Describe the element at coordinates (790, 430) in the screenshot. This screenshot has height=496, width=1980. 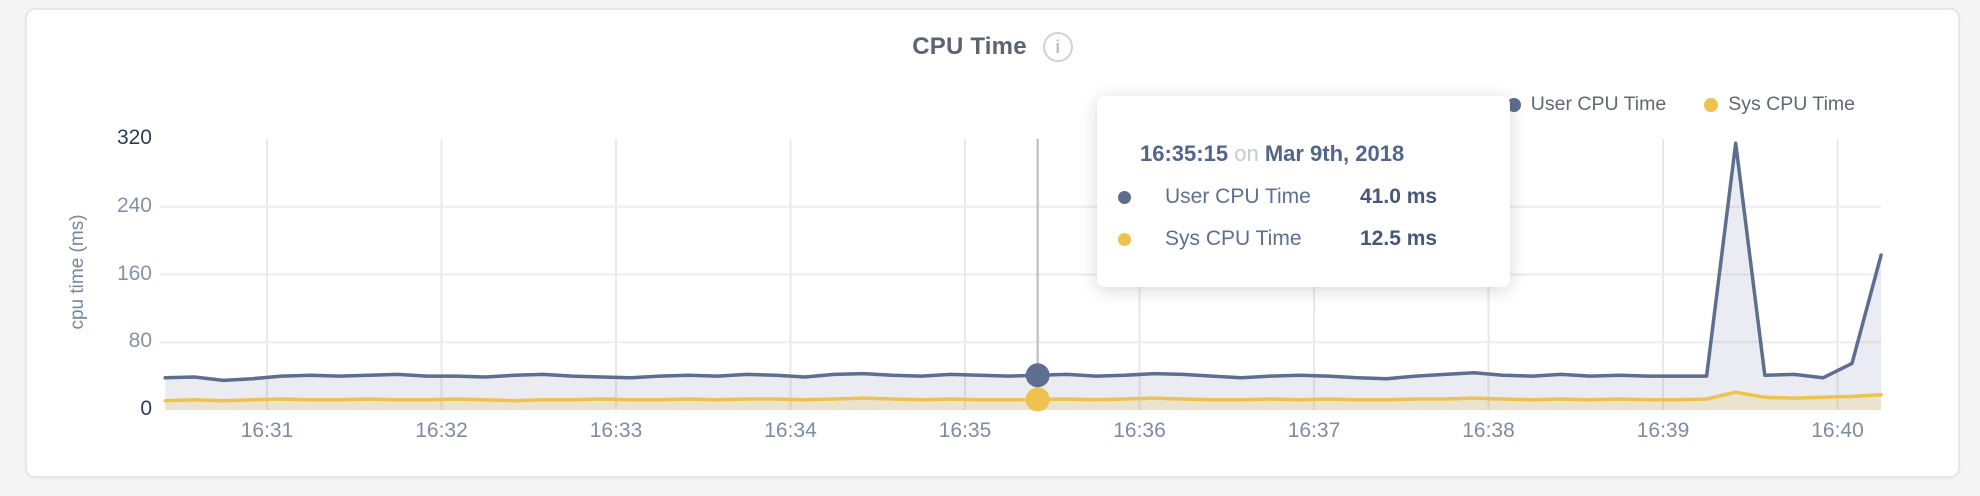
I see `x-axis-tick: 16:34` at that location.